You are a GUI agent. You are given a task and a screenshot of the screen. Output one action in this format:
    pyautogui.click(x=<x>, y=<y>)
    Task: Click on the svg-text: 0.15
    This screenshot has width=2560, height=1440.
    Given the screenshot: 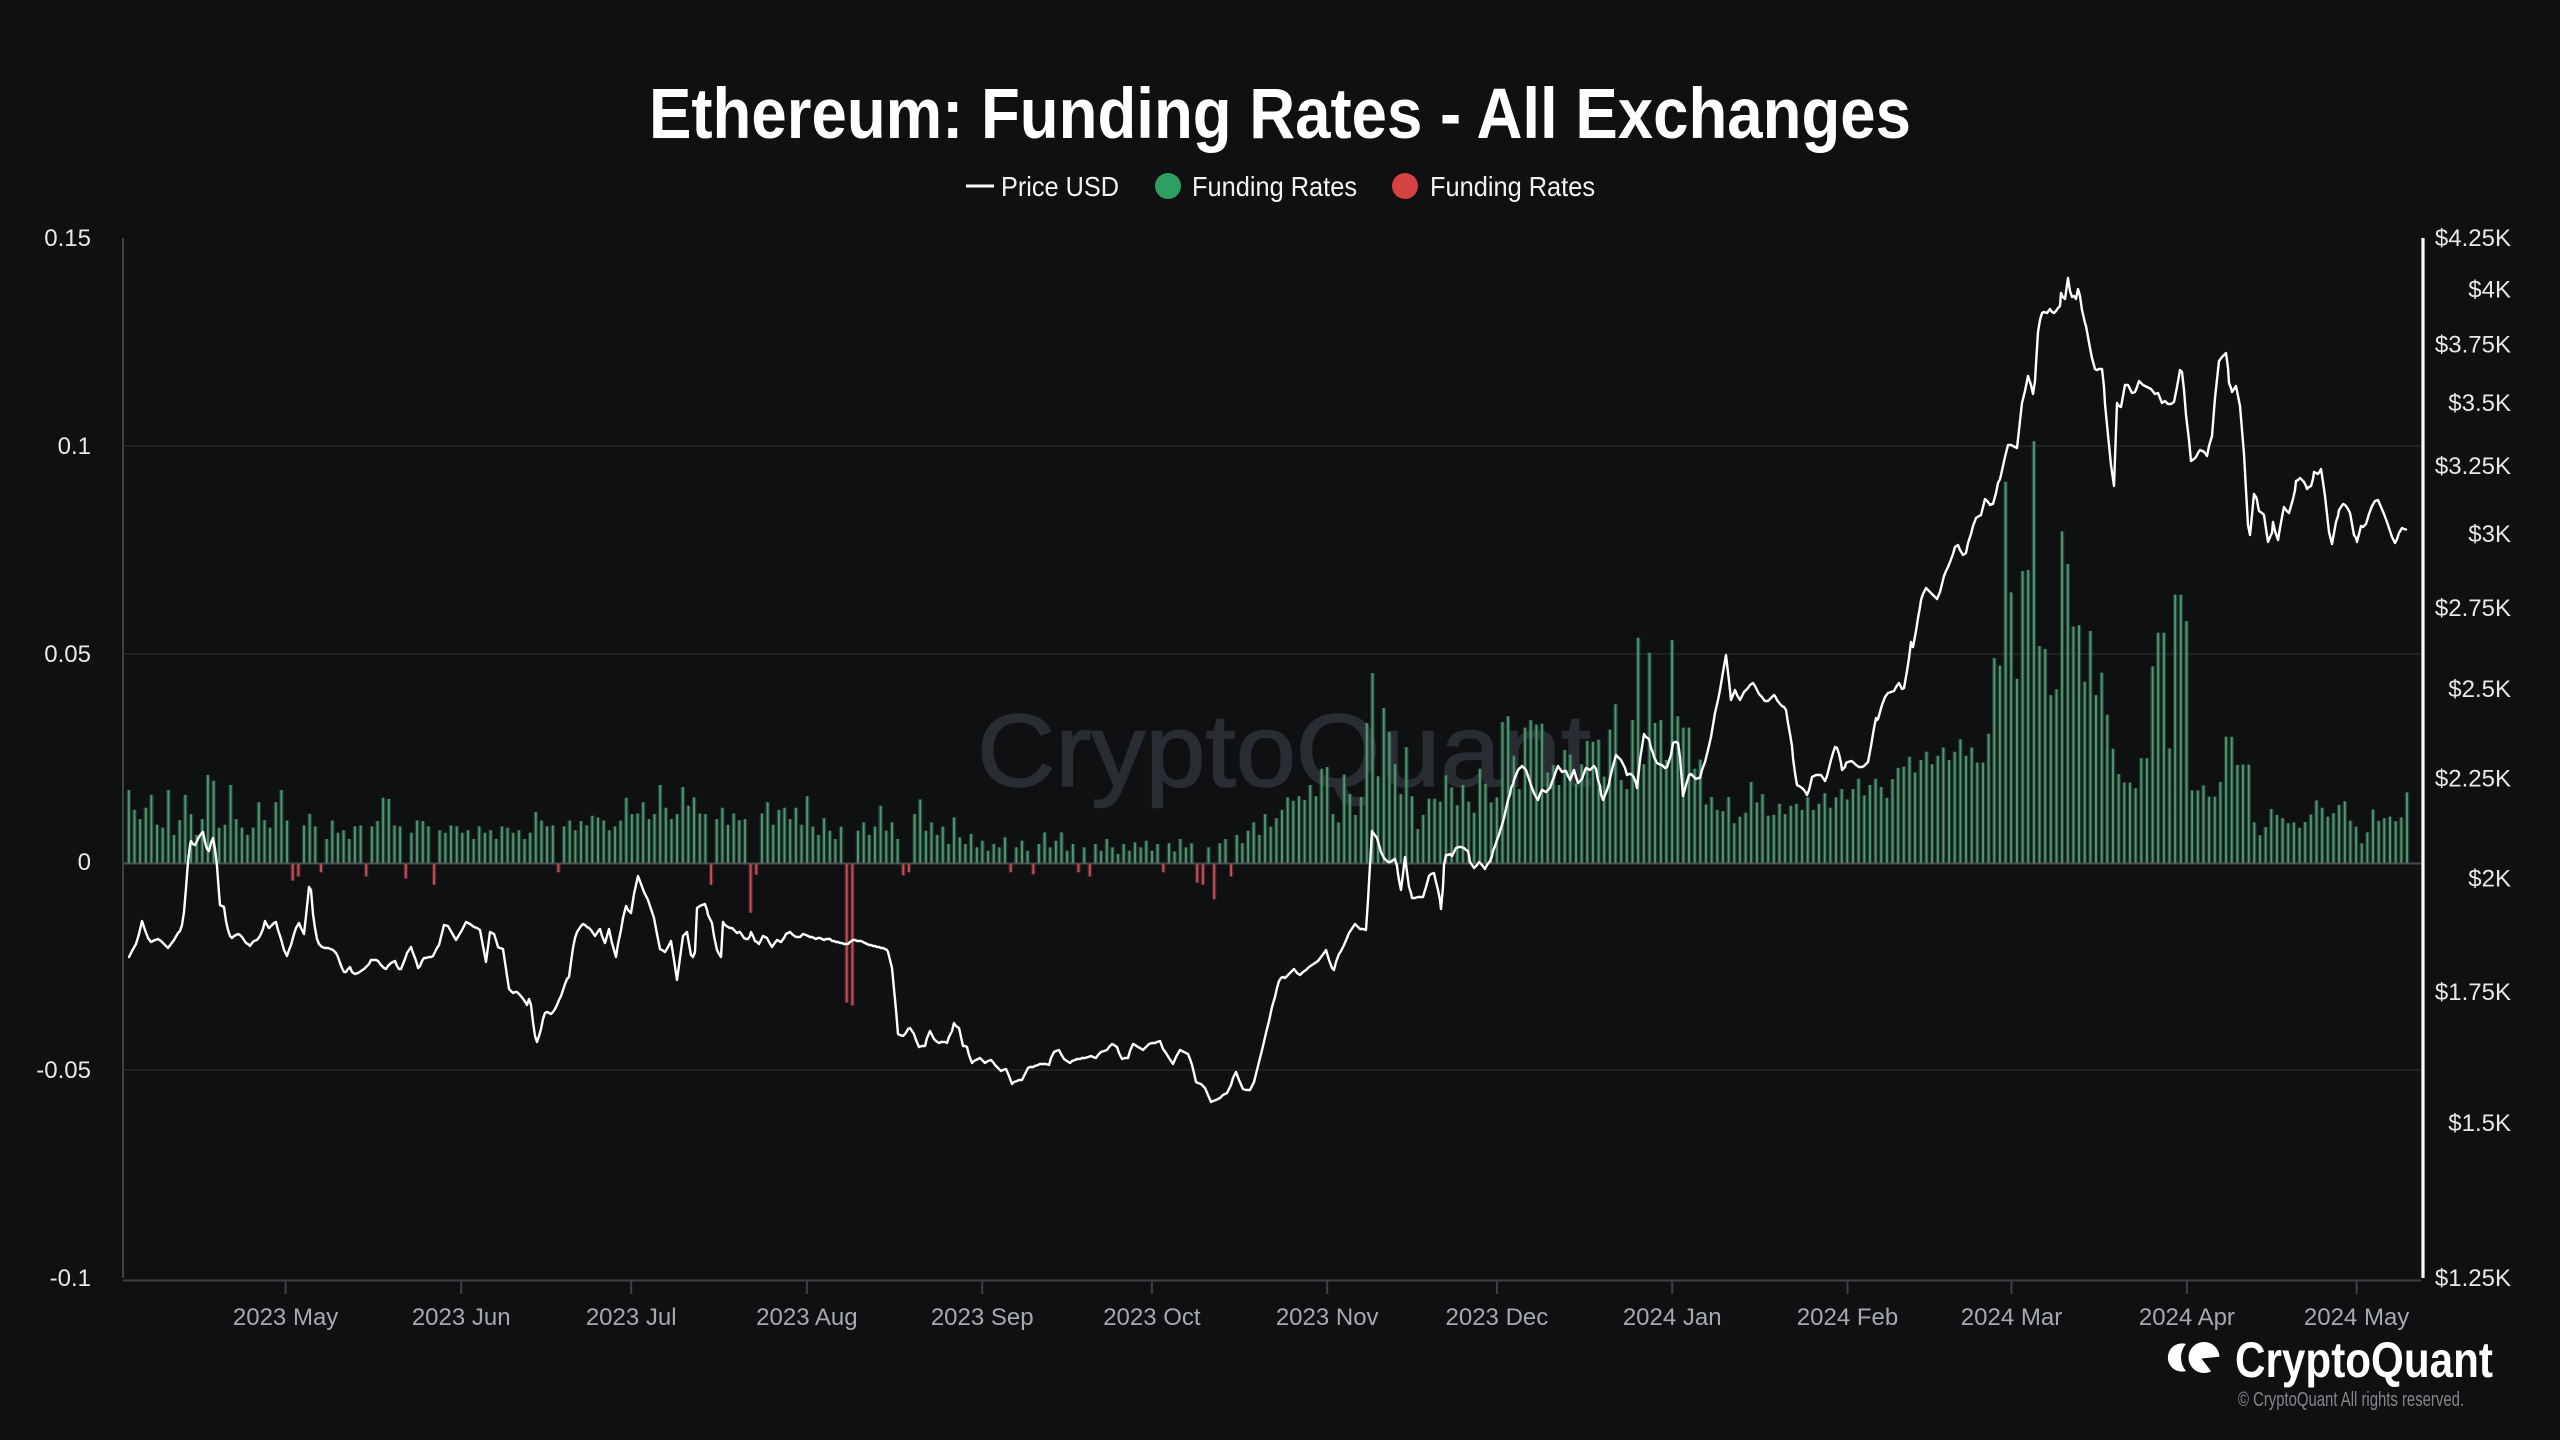 What is the action you would take?
    pyautogui.click(x=67, y=238)
    